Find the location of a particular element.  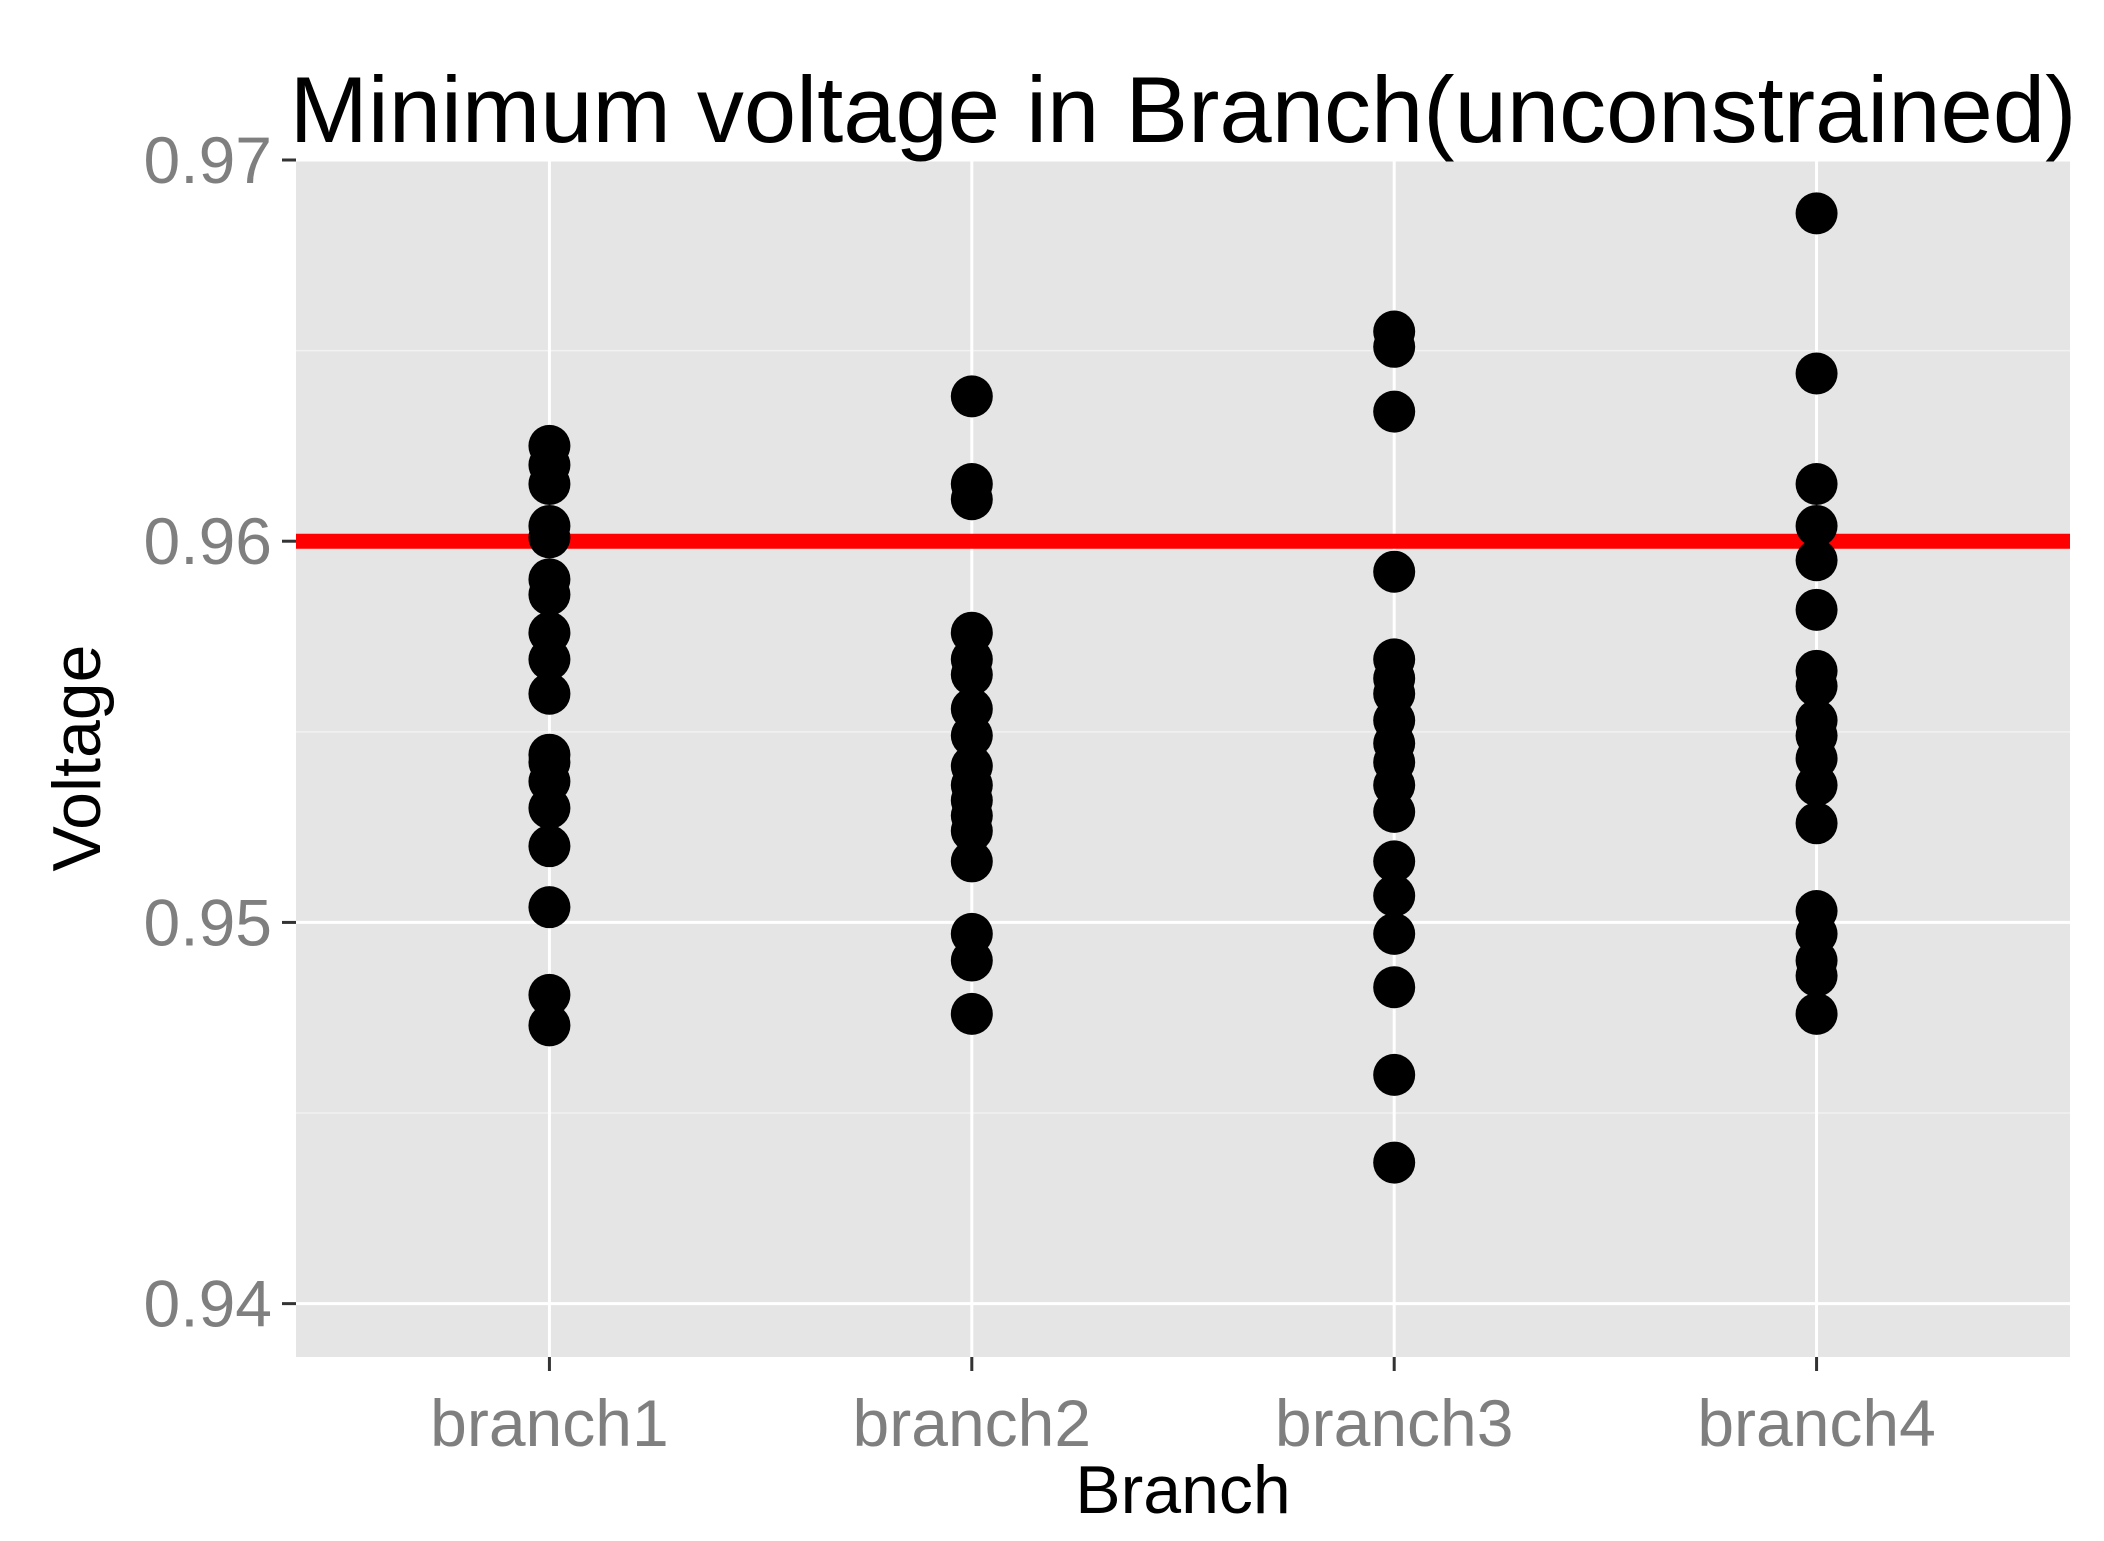

x-tick-labels: branch1 branch2 branch3 branch4 is located at coordinates (1183, 1423).